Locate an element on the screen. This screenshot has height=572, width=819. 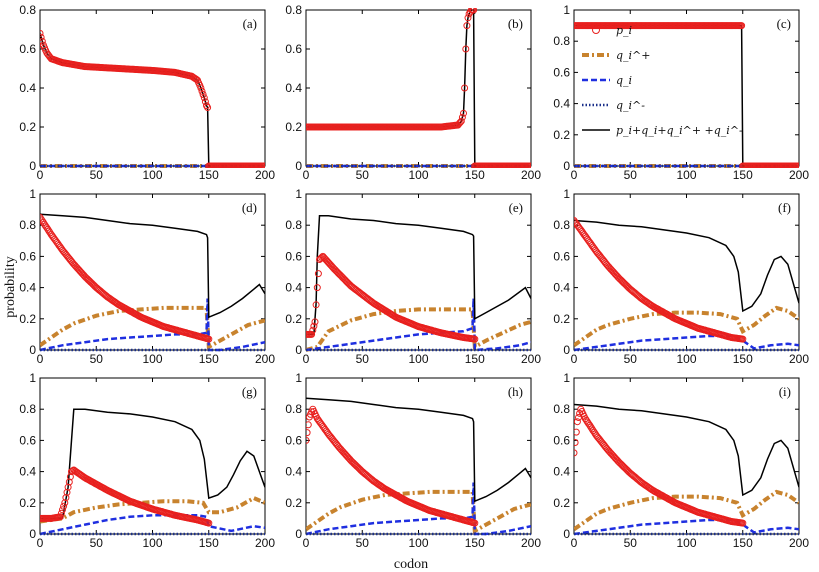
legend: p_i q_i^+ q_i q_i^- p_i+q_i+q_i^+ +q_i^- is located at coordinates (662, 80).